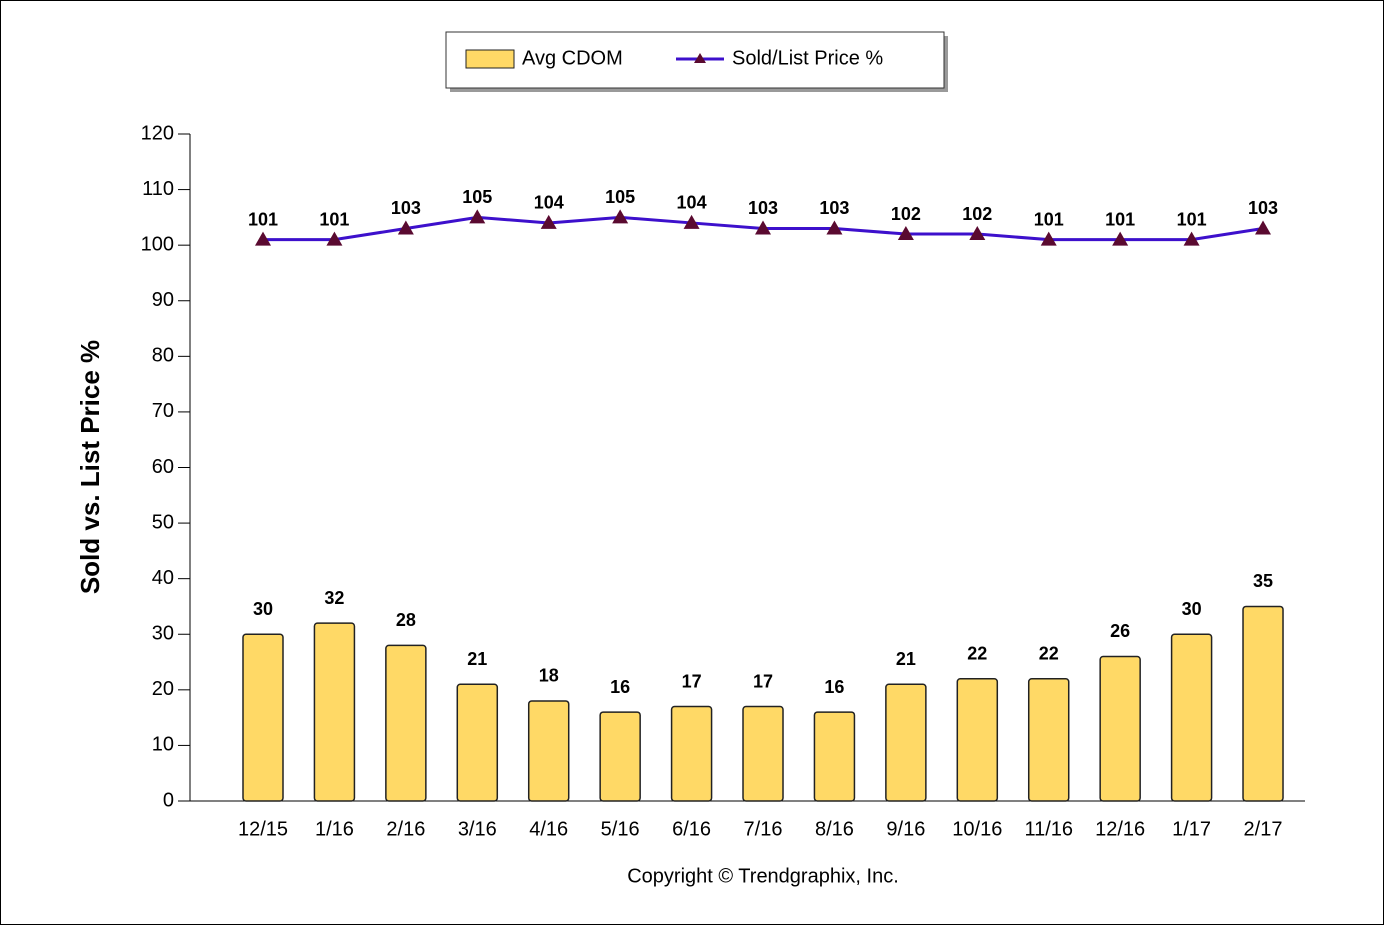 The width and height of the screenshot is (1385, 931). Describe the element at coordinates (163, 300) in the screenshot. I see `y-tick-label: 90` at that location.